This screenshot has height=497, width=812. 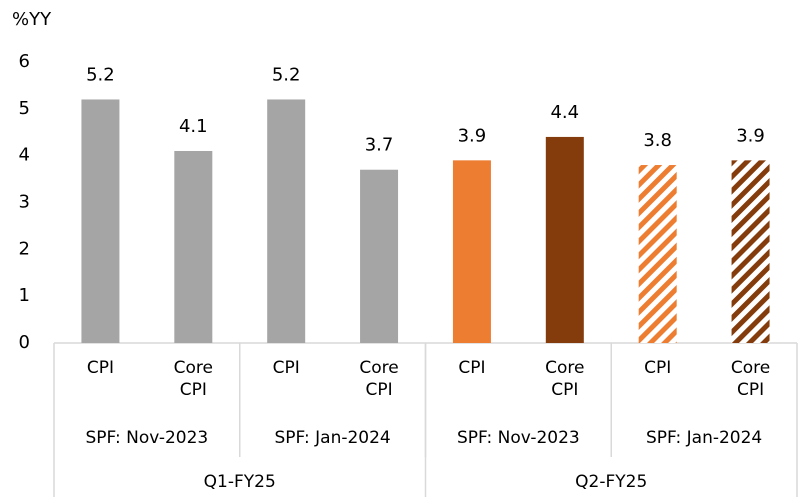 I want to click on y-tick-label: 5, so click(x=24, y=108).